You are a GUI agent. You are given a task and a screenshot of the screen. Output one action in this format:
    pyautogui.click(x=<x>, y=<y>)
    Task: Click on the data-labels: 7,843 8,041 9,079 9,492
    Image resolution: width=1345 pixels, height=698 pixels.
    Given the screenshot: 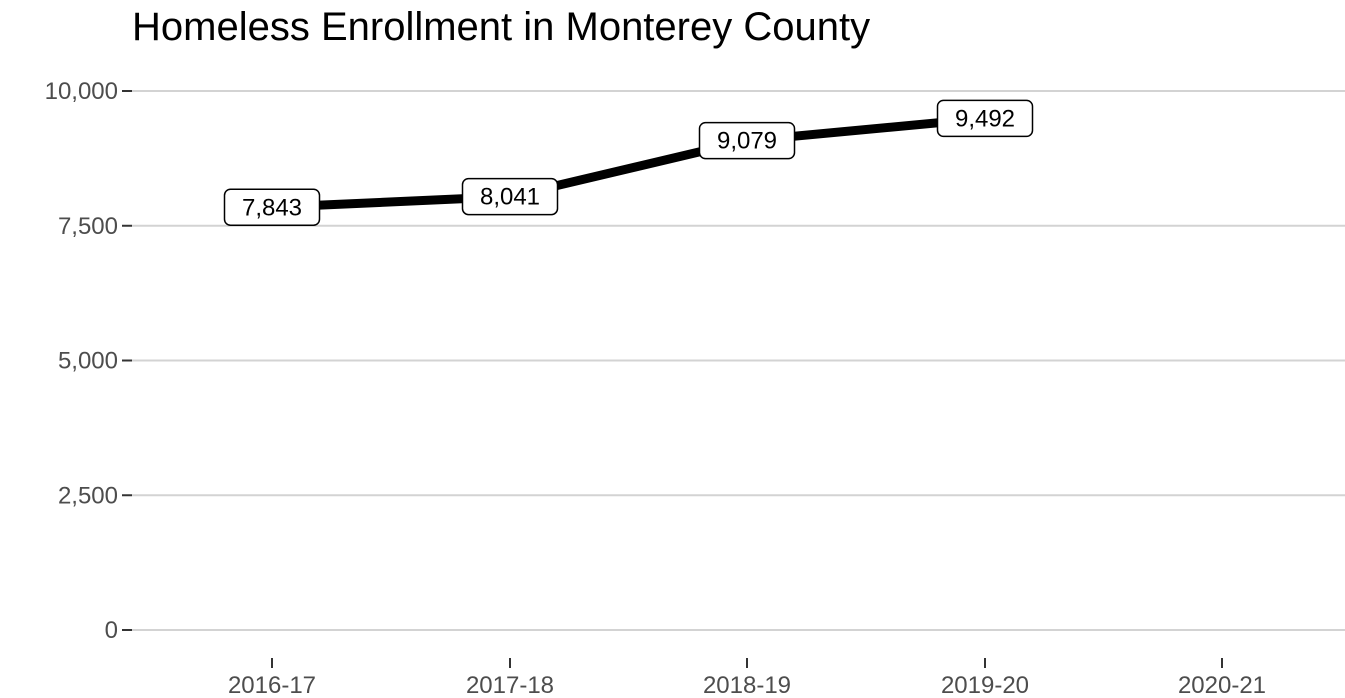 What is the action you would take?
    pyautogui.click(x=628, y=163)
    